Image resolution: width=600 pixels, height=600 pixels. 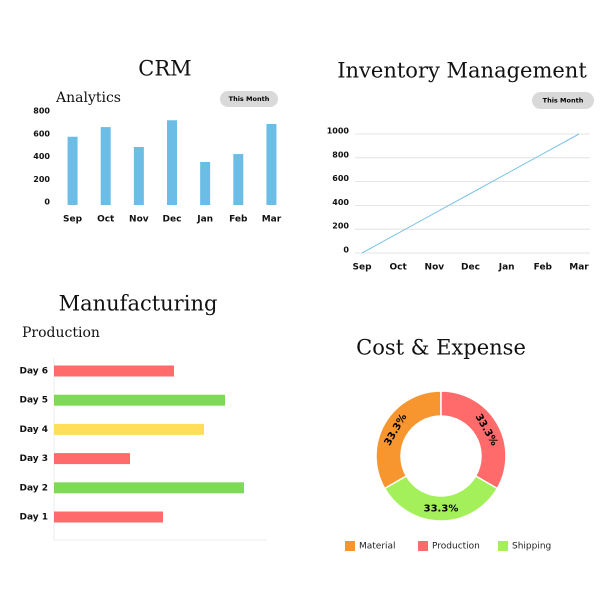 I want to click on y-tick-label: Day 2, so click(x=33, y=488).